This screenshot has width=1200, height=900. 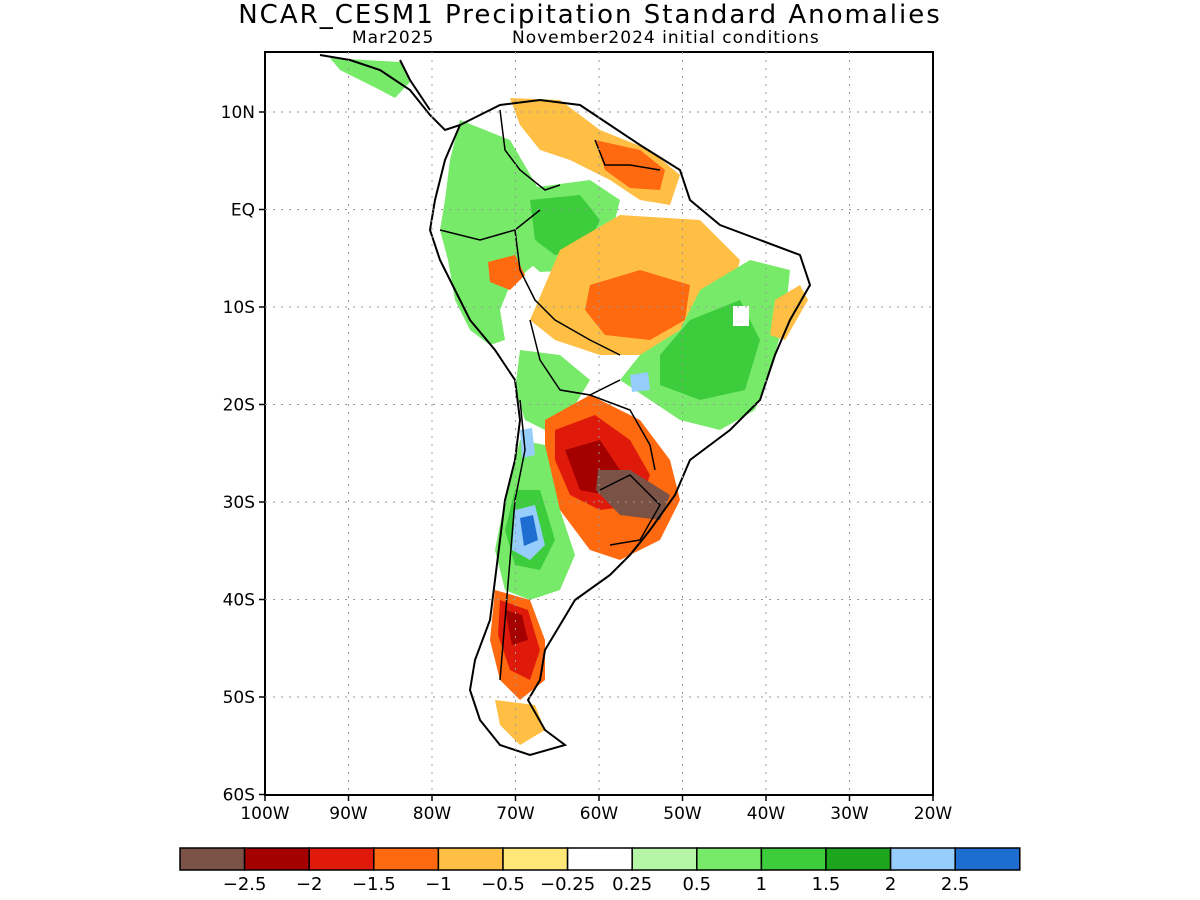 I want to click on country-borders, so click(x=550, y=395).